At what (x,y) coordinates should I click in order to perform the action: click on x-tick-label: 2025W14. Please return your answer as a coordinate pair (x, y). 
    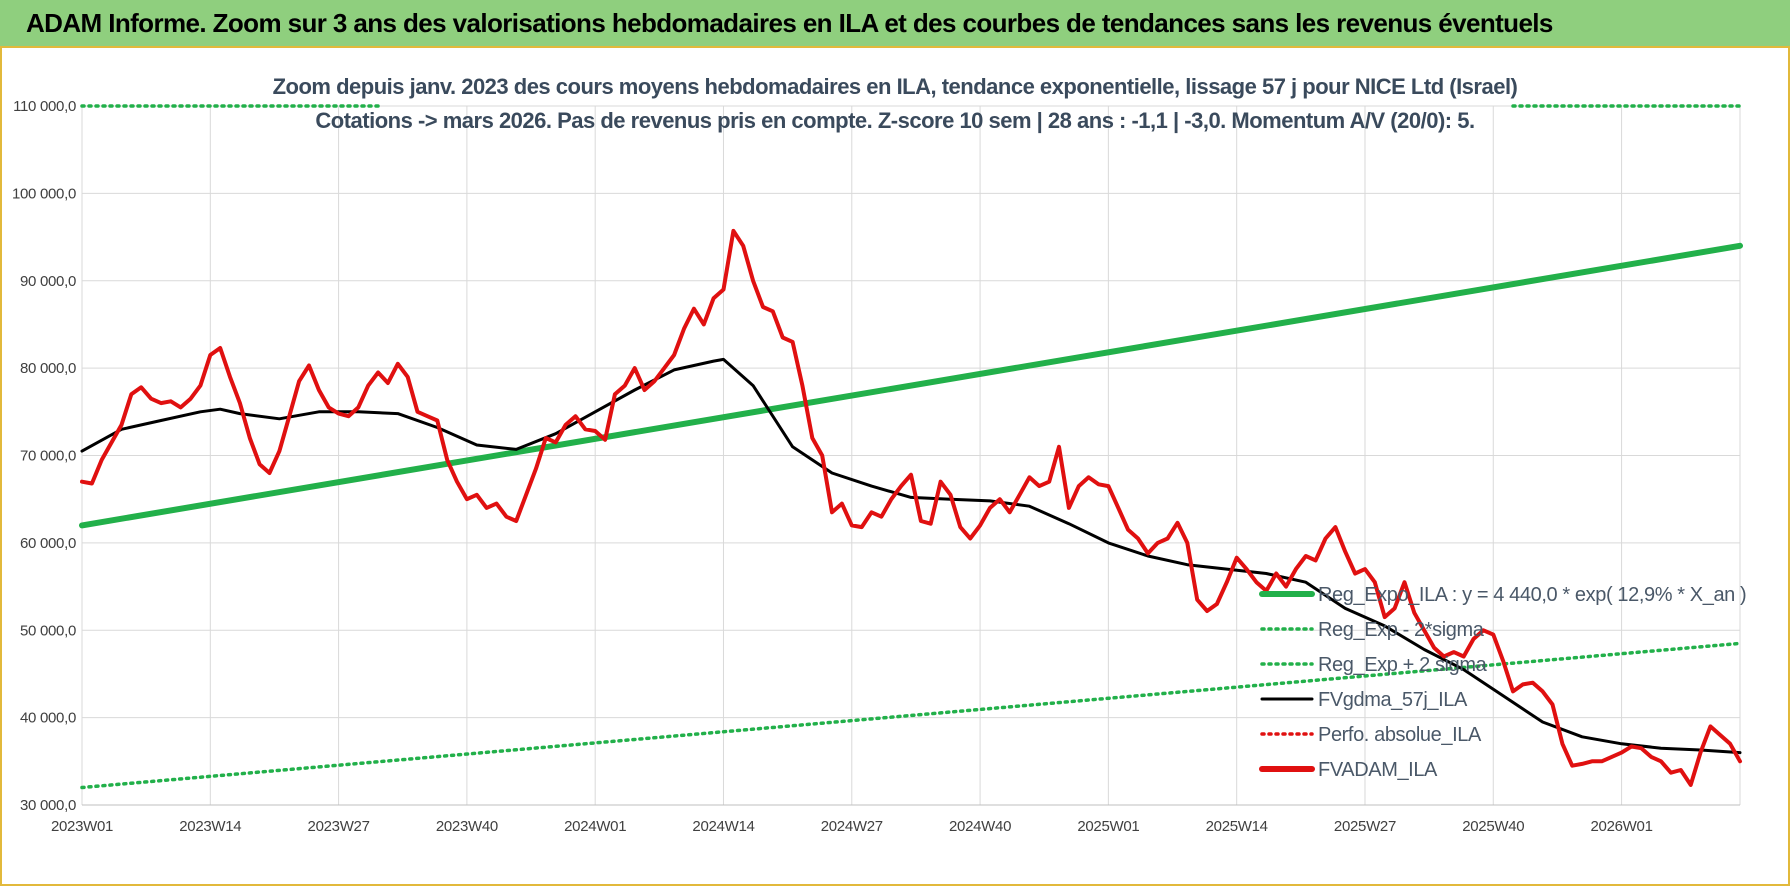
    Looking at the image, I should click on (1237, 826).